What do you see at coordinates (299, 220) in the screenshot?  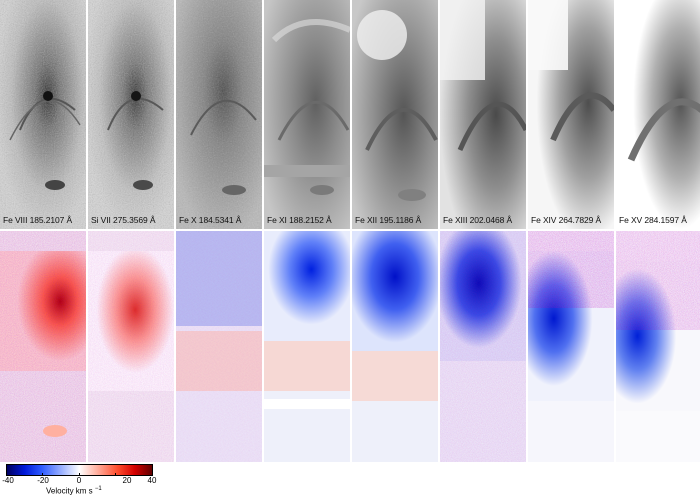 I see `panel-label: Fe XI 188.2152 Å` at bounding box center [299, 220].